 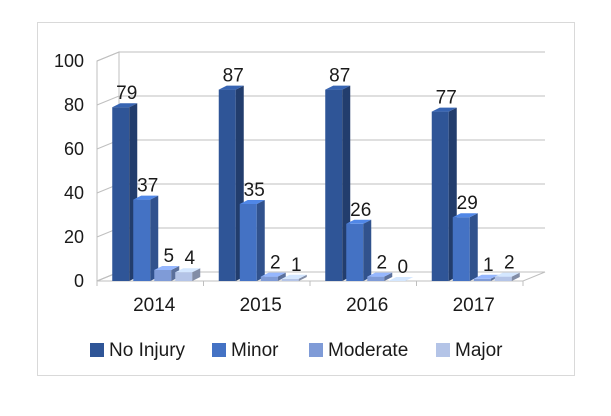 What do you see at coordinates (296, 350) in the screenshot?
I see `legend: No Injury Minor Moderate Major` at bounding box center [296, 350].